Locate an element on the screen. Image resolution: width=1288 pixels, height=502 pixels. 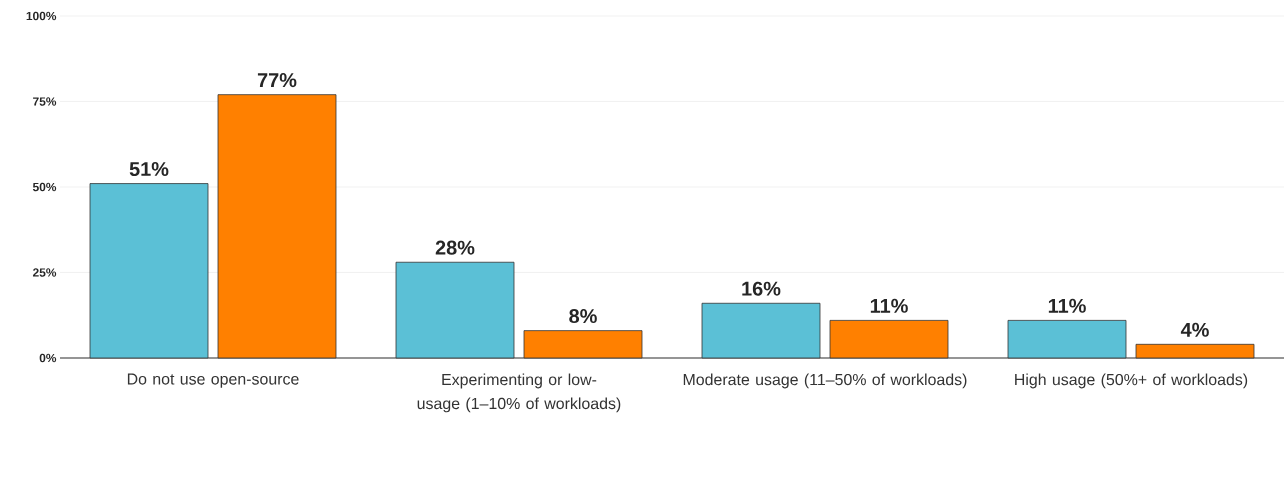
data-label: 8% is located at coordinates (583, 316).